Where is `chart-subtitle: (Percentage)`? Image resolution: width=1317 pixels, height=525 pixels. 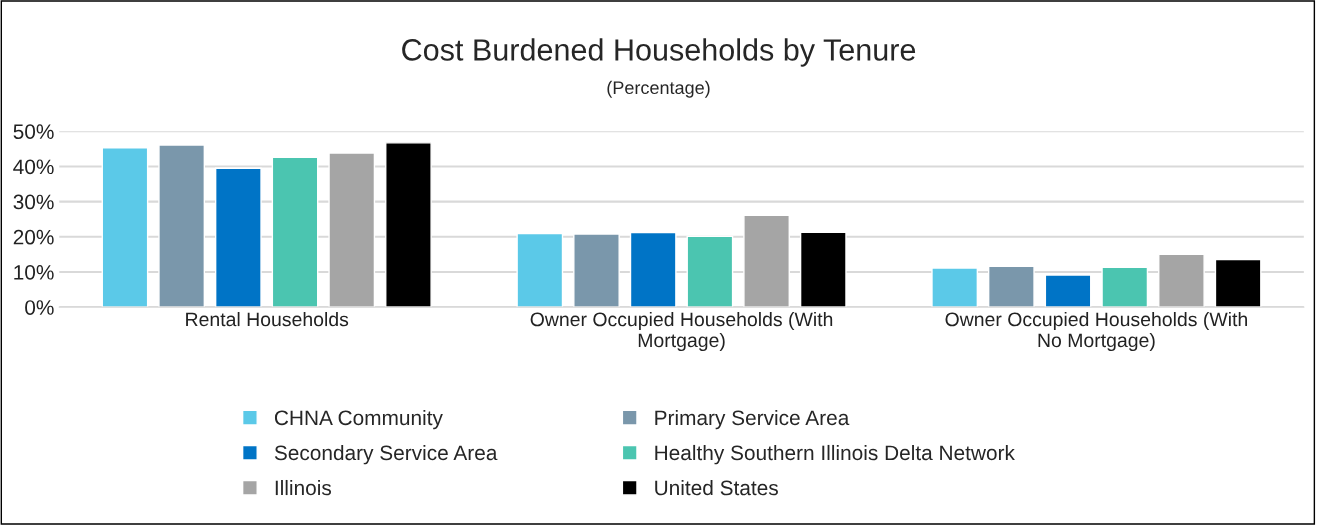 chart-subtitle: (Percentage) is located at coordinates (658, 89).